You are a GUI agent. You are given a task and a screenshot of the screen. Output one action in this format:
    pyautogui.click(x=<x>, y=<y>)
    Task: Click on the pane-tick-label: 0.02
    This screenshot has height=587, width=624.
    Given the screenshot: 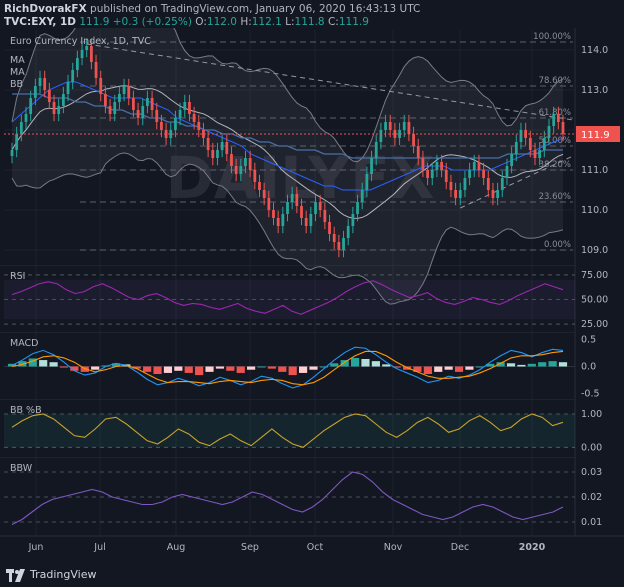 What is the action you would take?
    pyautogui.click(x=591, y=497)
    